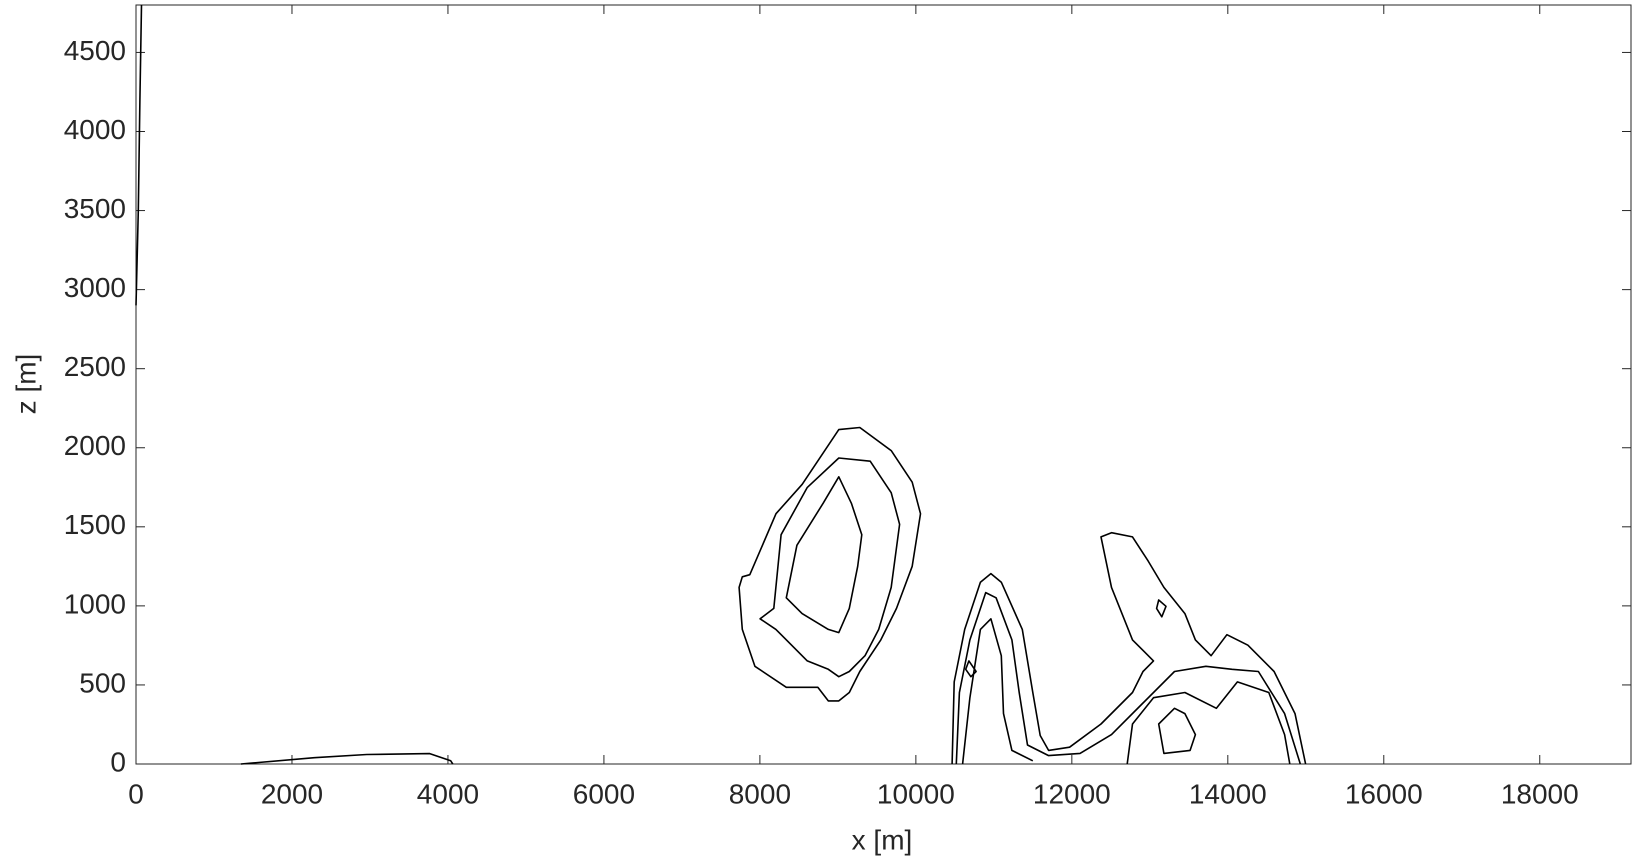  Describe the element at coordinates (95, 366) in the screenshot. I see `y-tick-label: 2500` at that location.